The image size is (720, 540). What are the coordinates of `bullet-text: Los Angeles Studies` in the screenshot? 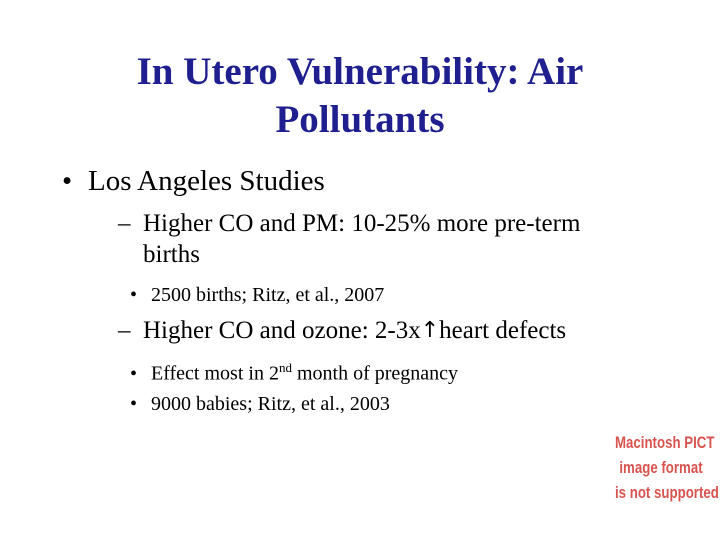 It's located at (206, 181).